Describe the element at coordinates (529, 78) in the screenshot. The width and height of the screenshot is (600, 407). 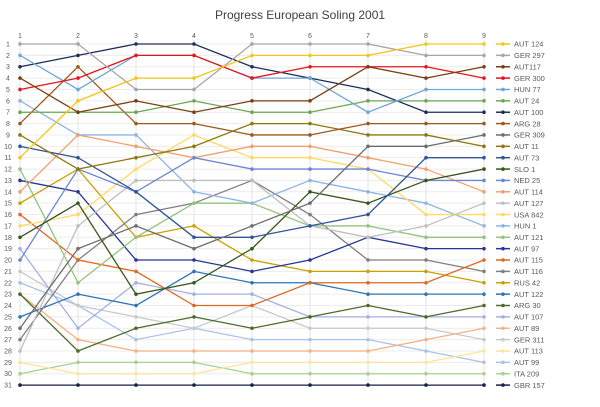
I see `legend-label: GER 300` at that location.